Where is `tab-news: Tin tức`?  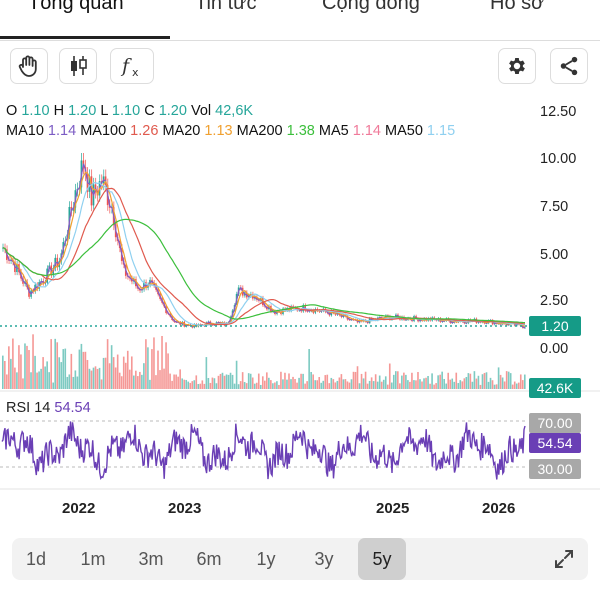
tab-news: Tin tức is located at coordinates (226, 7).